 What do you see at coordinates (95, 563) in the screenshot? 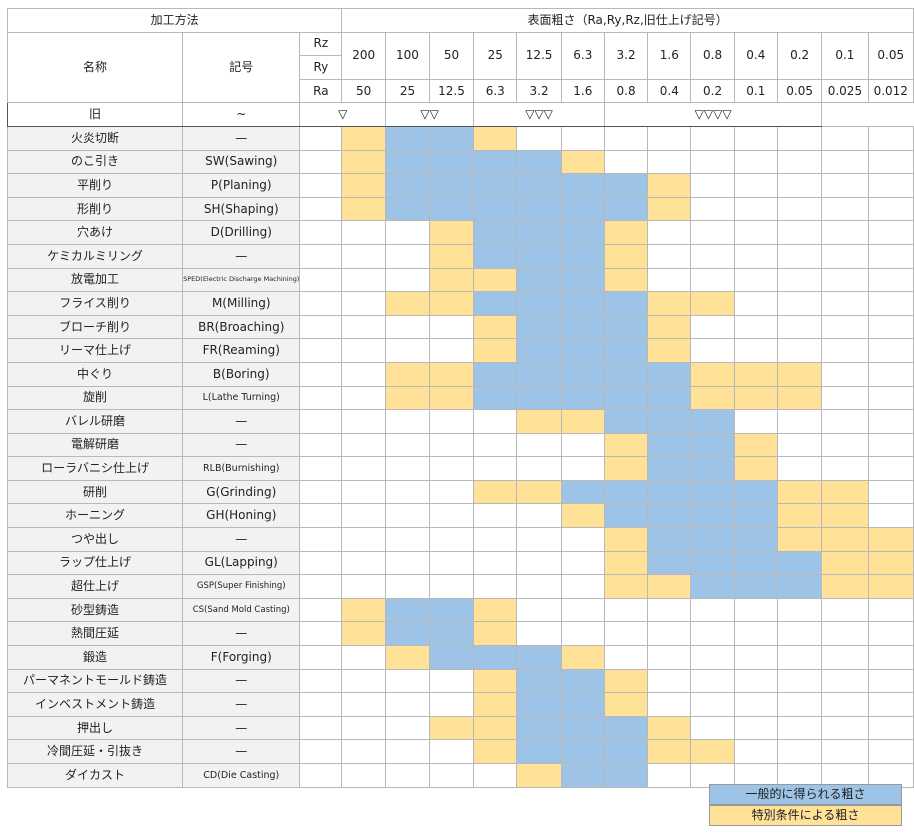
I see `process-name: ラップ仕上げ` at bounding box center [95, 563].